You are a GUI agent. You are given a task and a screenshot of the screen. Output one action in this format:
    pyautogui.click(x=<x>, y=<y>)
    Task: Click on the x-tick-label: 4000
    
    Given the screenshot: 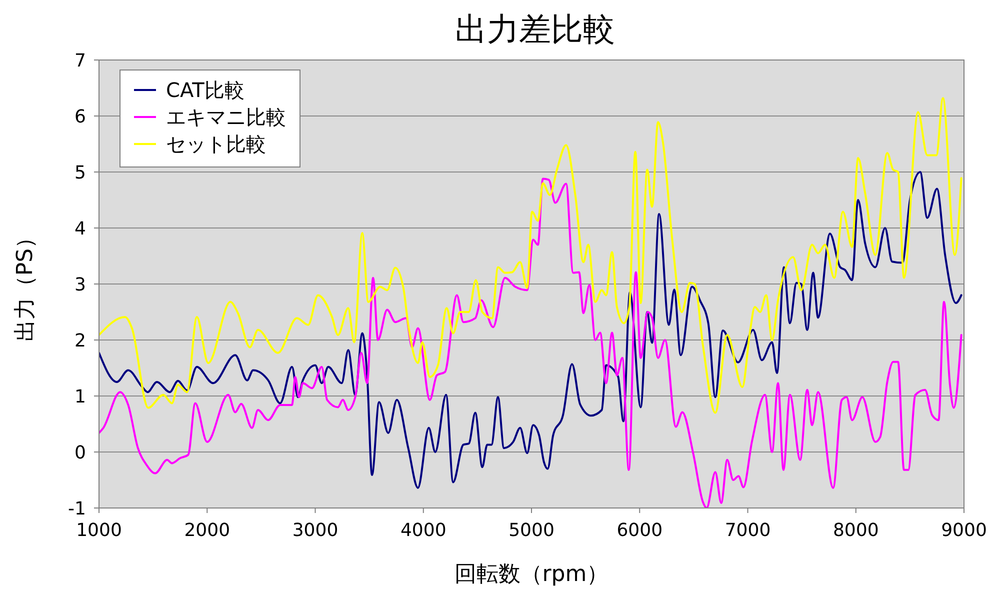 What is the action you would take?
    pyautogui.click(x=423, y=530)
    